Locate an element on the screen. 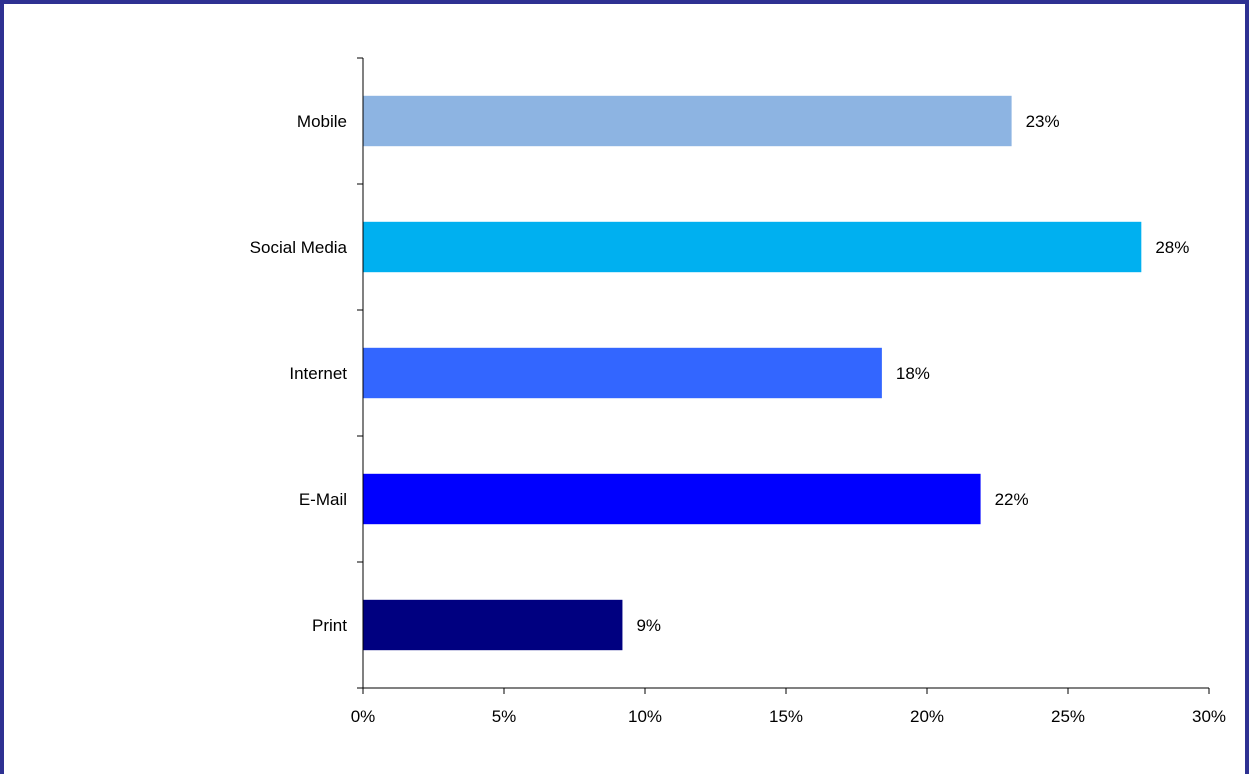 The height and width of the screenshot is (774, 1249). bar-mobile is located at coordinates (687, 121).